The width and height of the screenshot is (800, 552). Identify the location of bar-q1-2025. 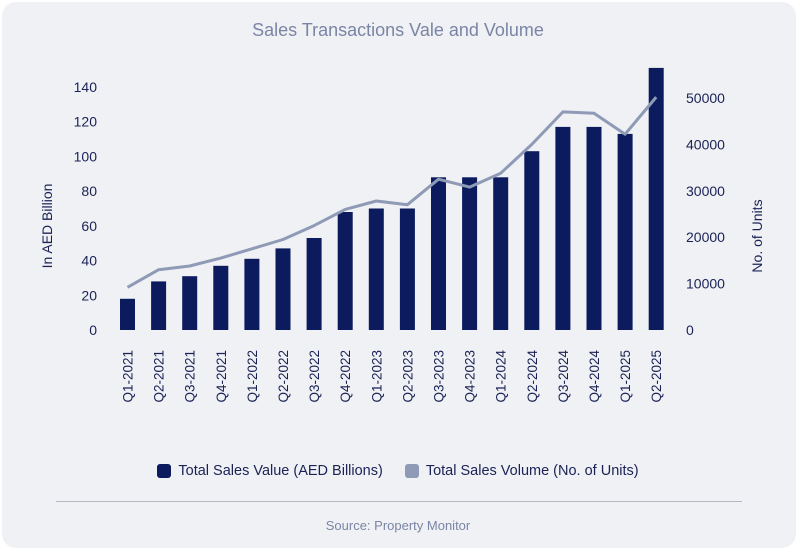
(625, 231).